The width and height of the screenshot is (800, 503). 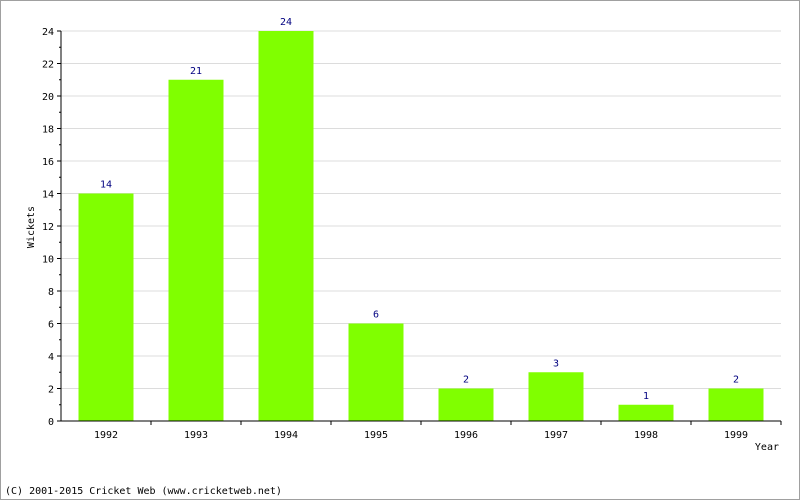 I want to click on y-tick-label: 12, so click(x=48, y=227).